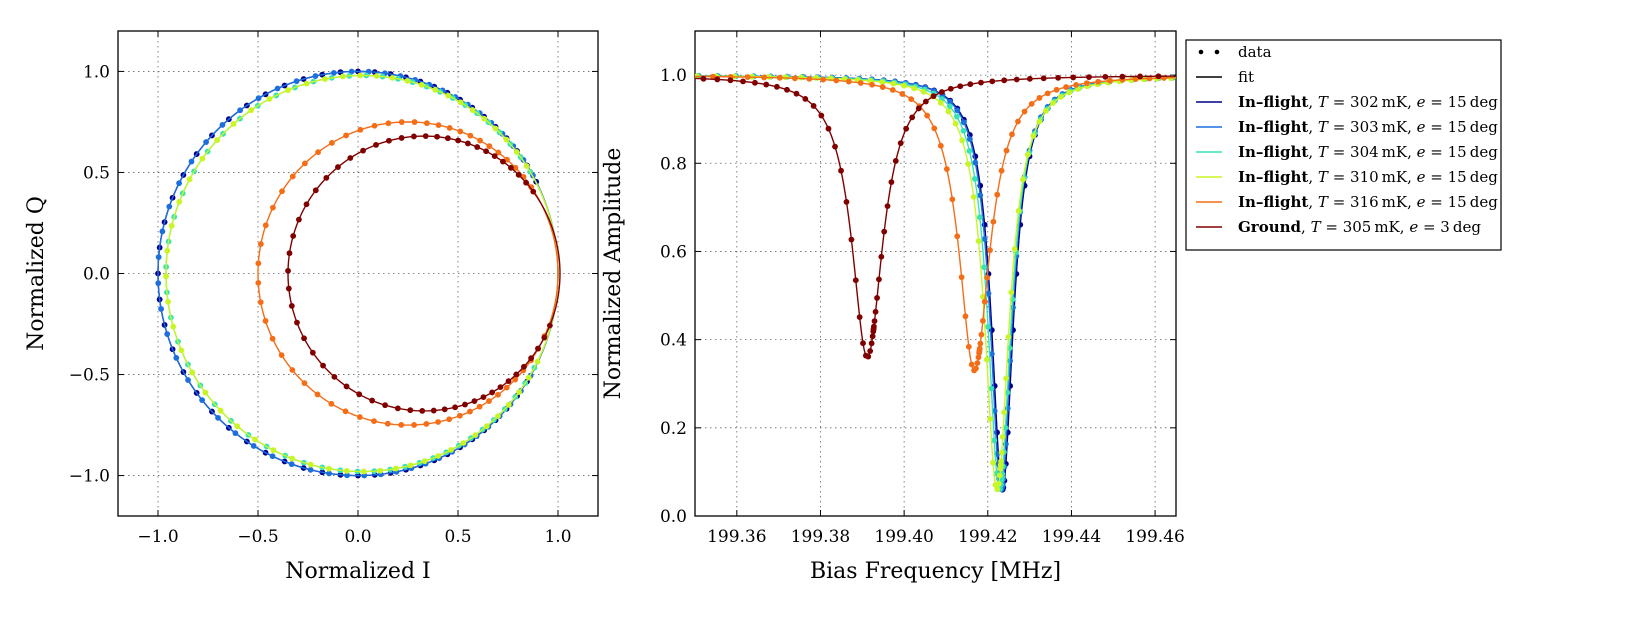 Image resolution: width=1630 pixels, height=634 pixels. What do you see at coordinates (1355, 152) in the screenshot?
I see `legend-temp-value: = 304` at bounding box center [1355, 152].